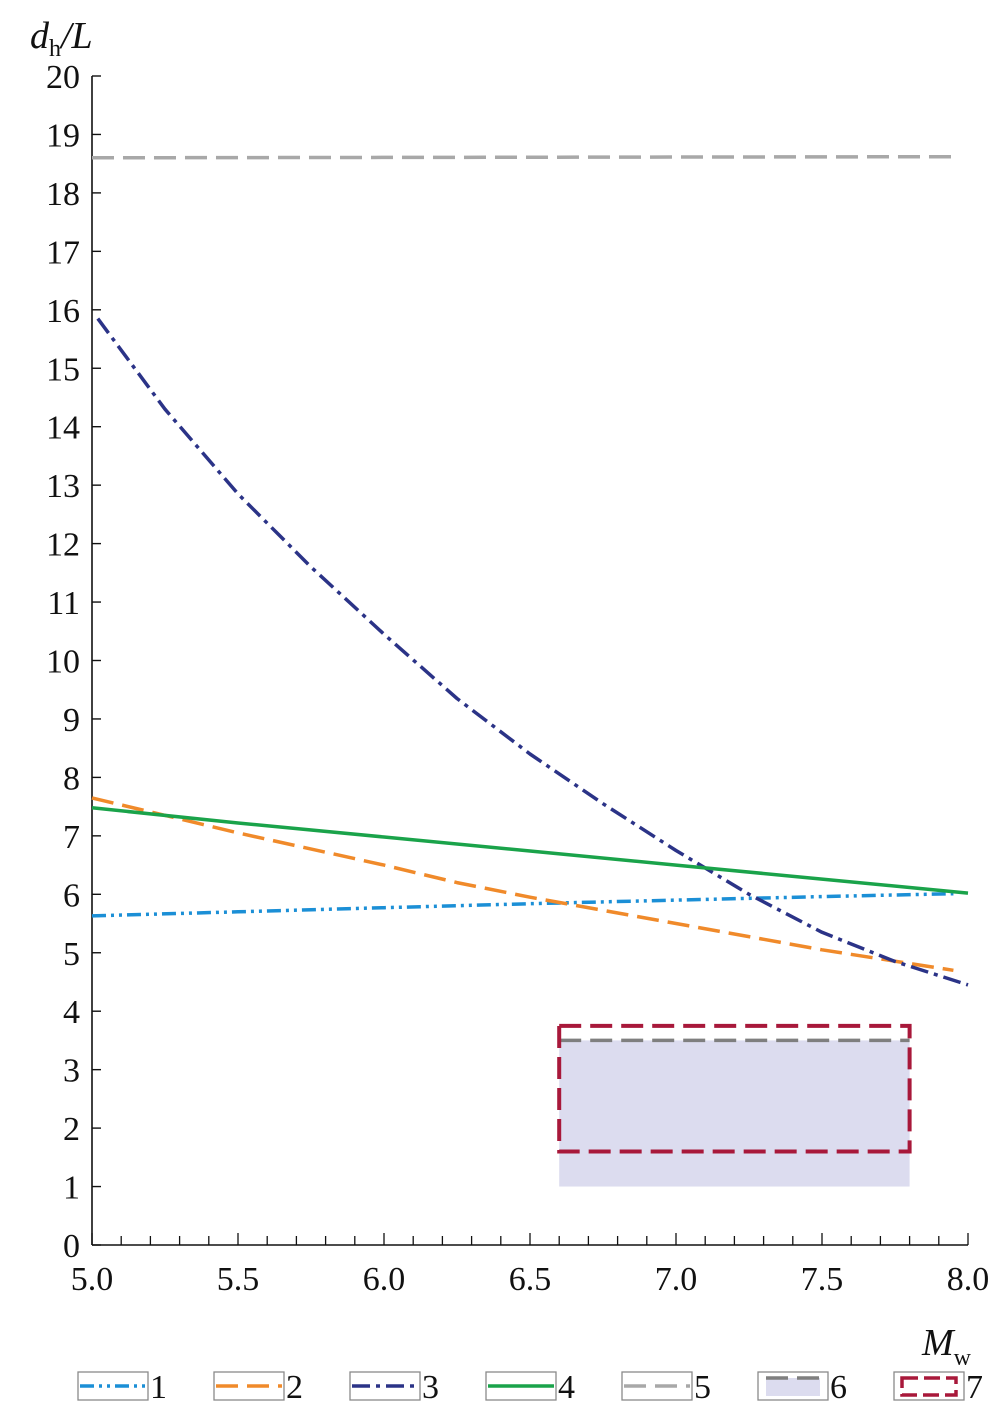 Image resolution: width=1004 pixels, height=1419 pixels. Describe the element at coordinates (974, 1387) in the screenshot. I see `legend-label: 7` at that location.